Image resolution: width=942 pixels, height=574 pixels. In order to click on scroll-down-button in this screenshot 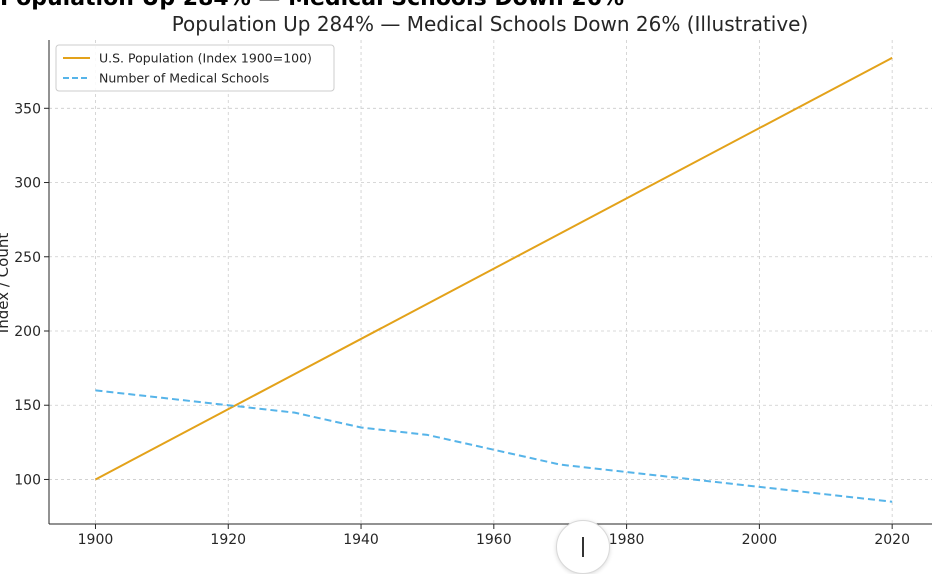, I will do `click(583, 547)`.